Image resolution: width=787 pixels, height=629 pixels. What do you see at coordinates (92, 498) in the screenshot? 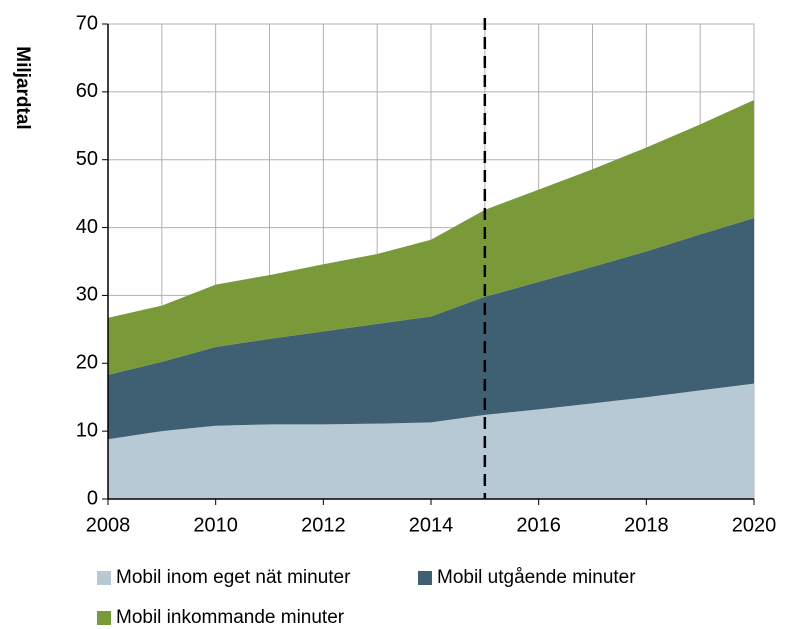
I see `y-tick-label: 0` at bounding box center [92, 498].